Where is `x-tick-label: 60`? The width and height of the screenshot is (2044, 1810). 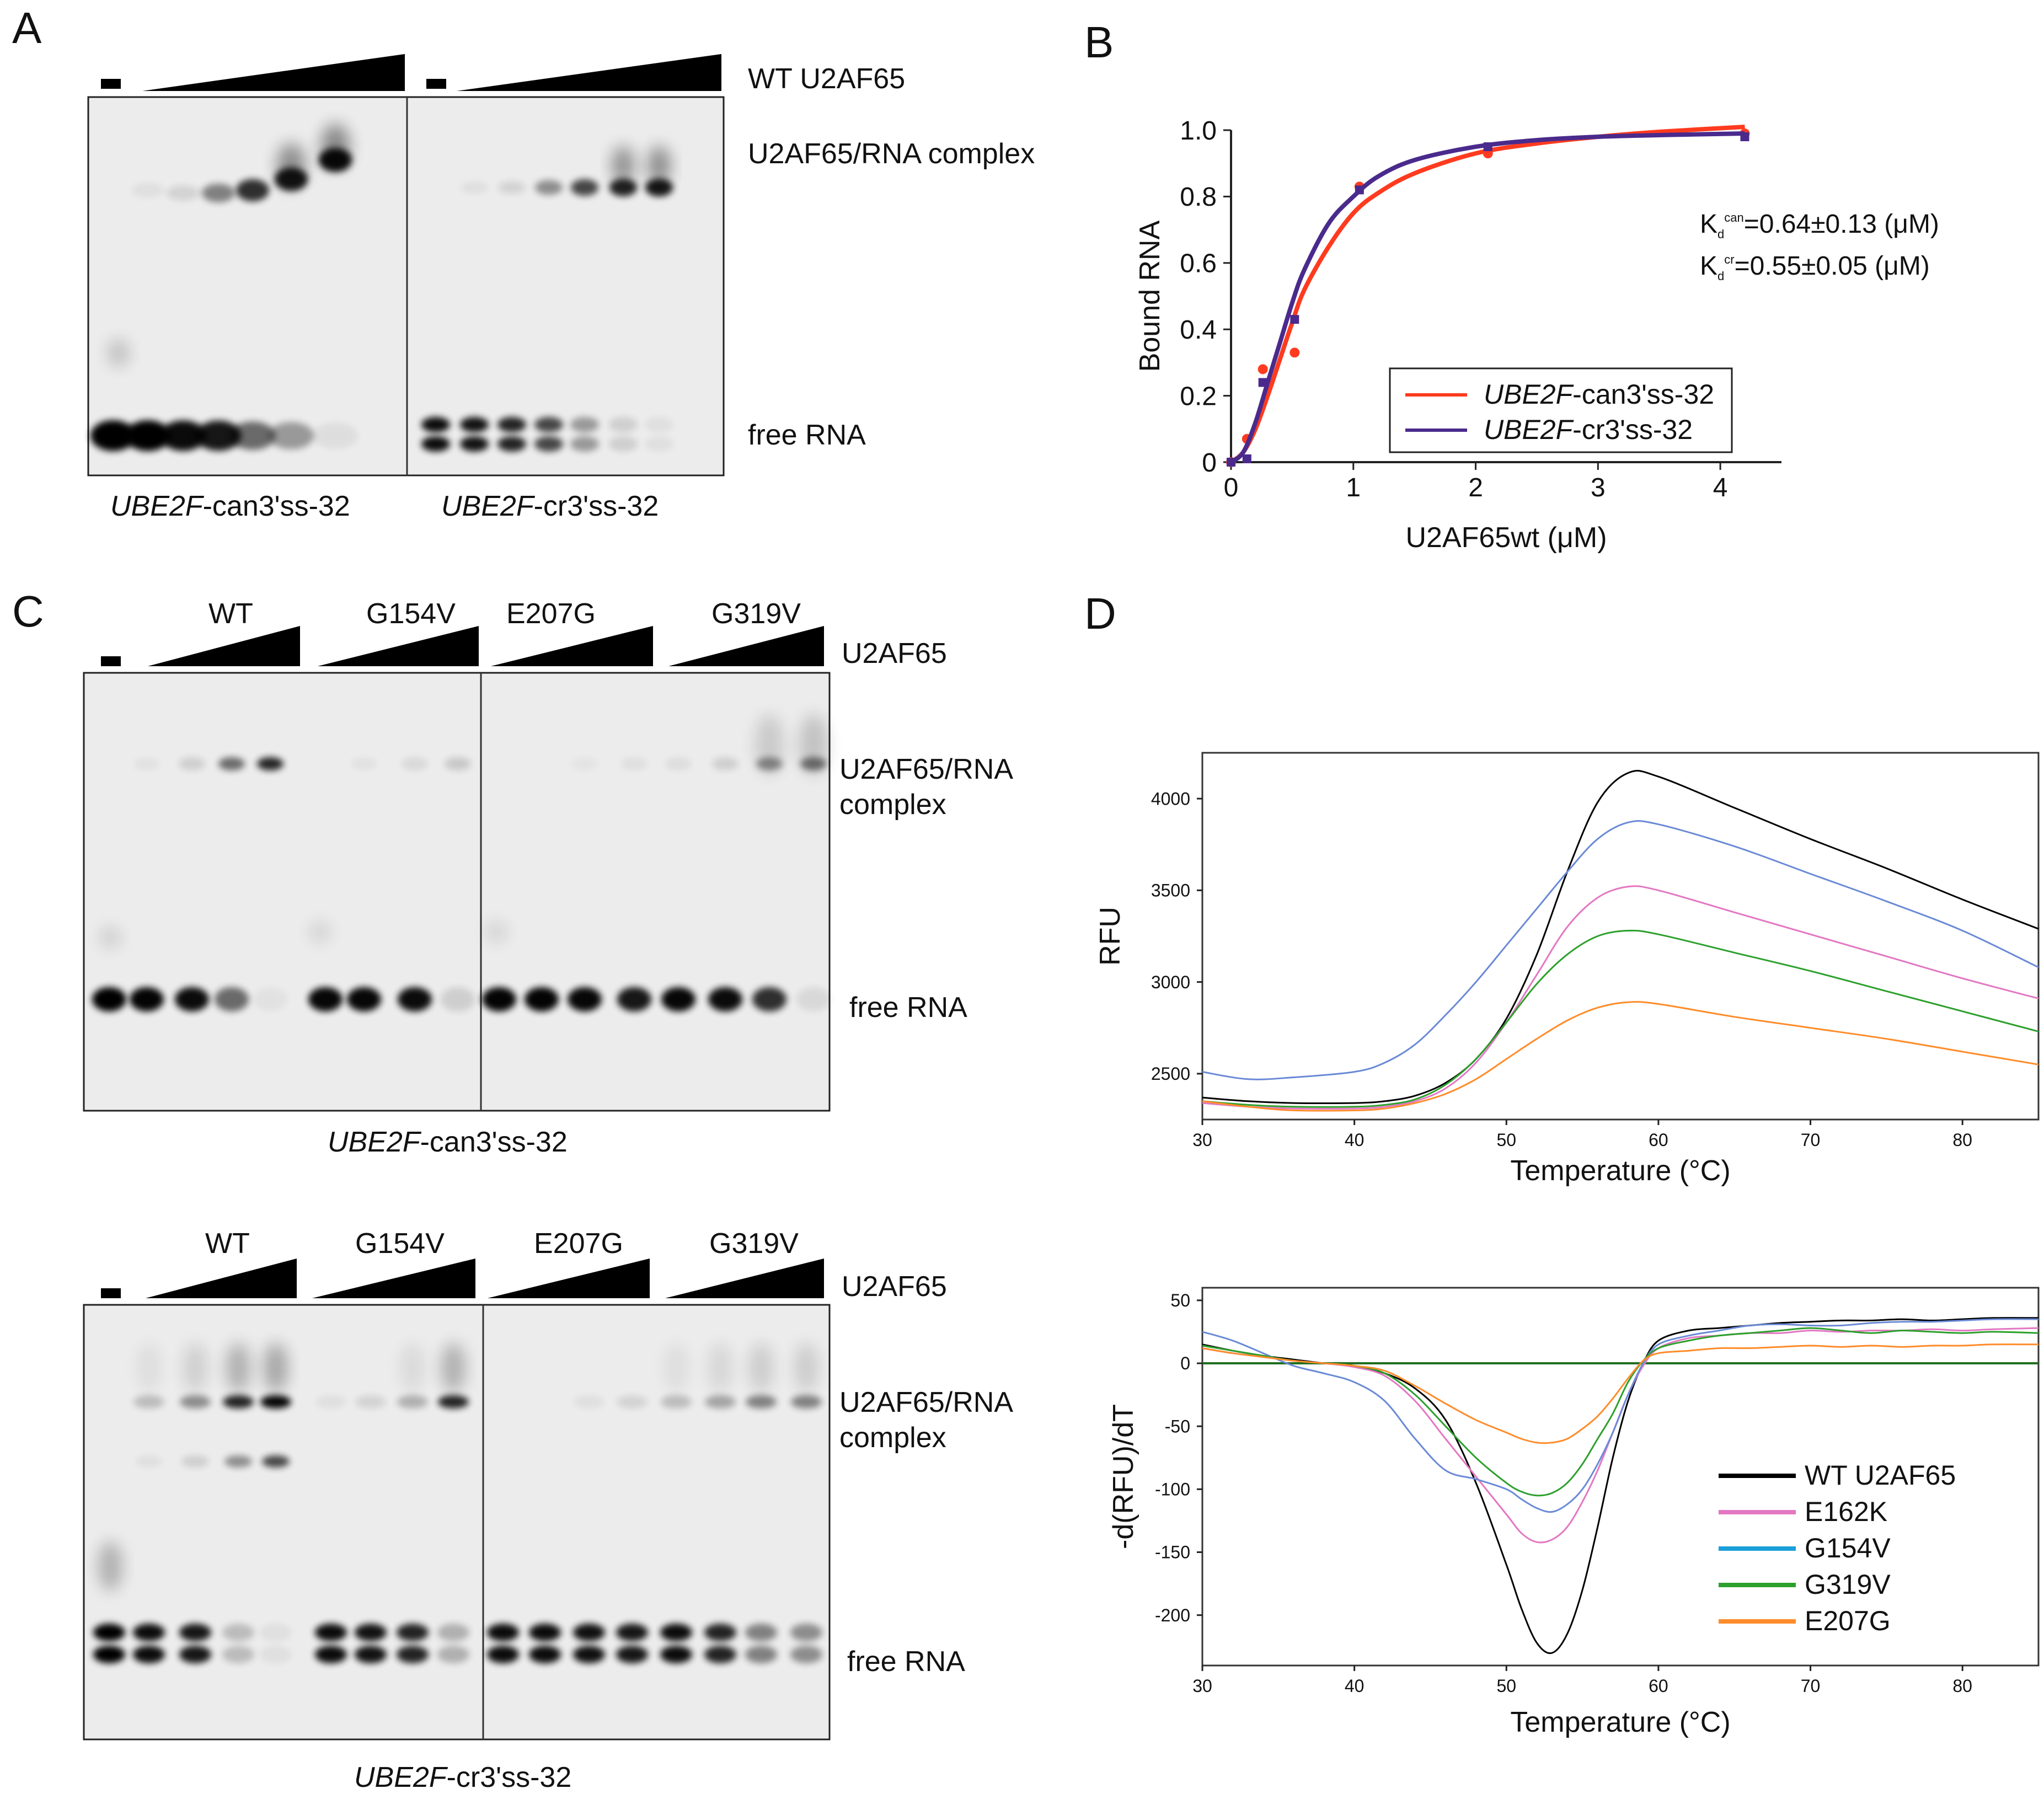
x-tick-label: 60 is located at coordinates (1658, 1686).